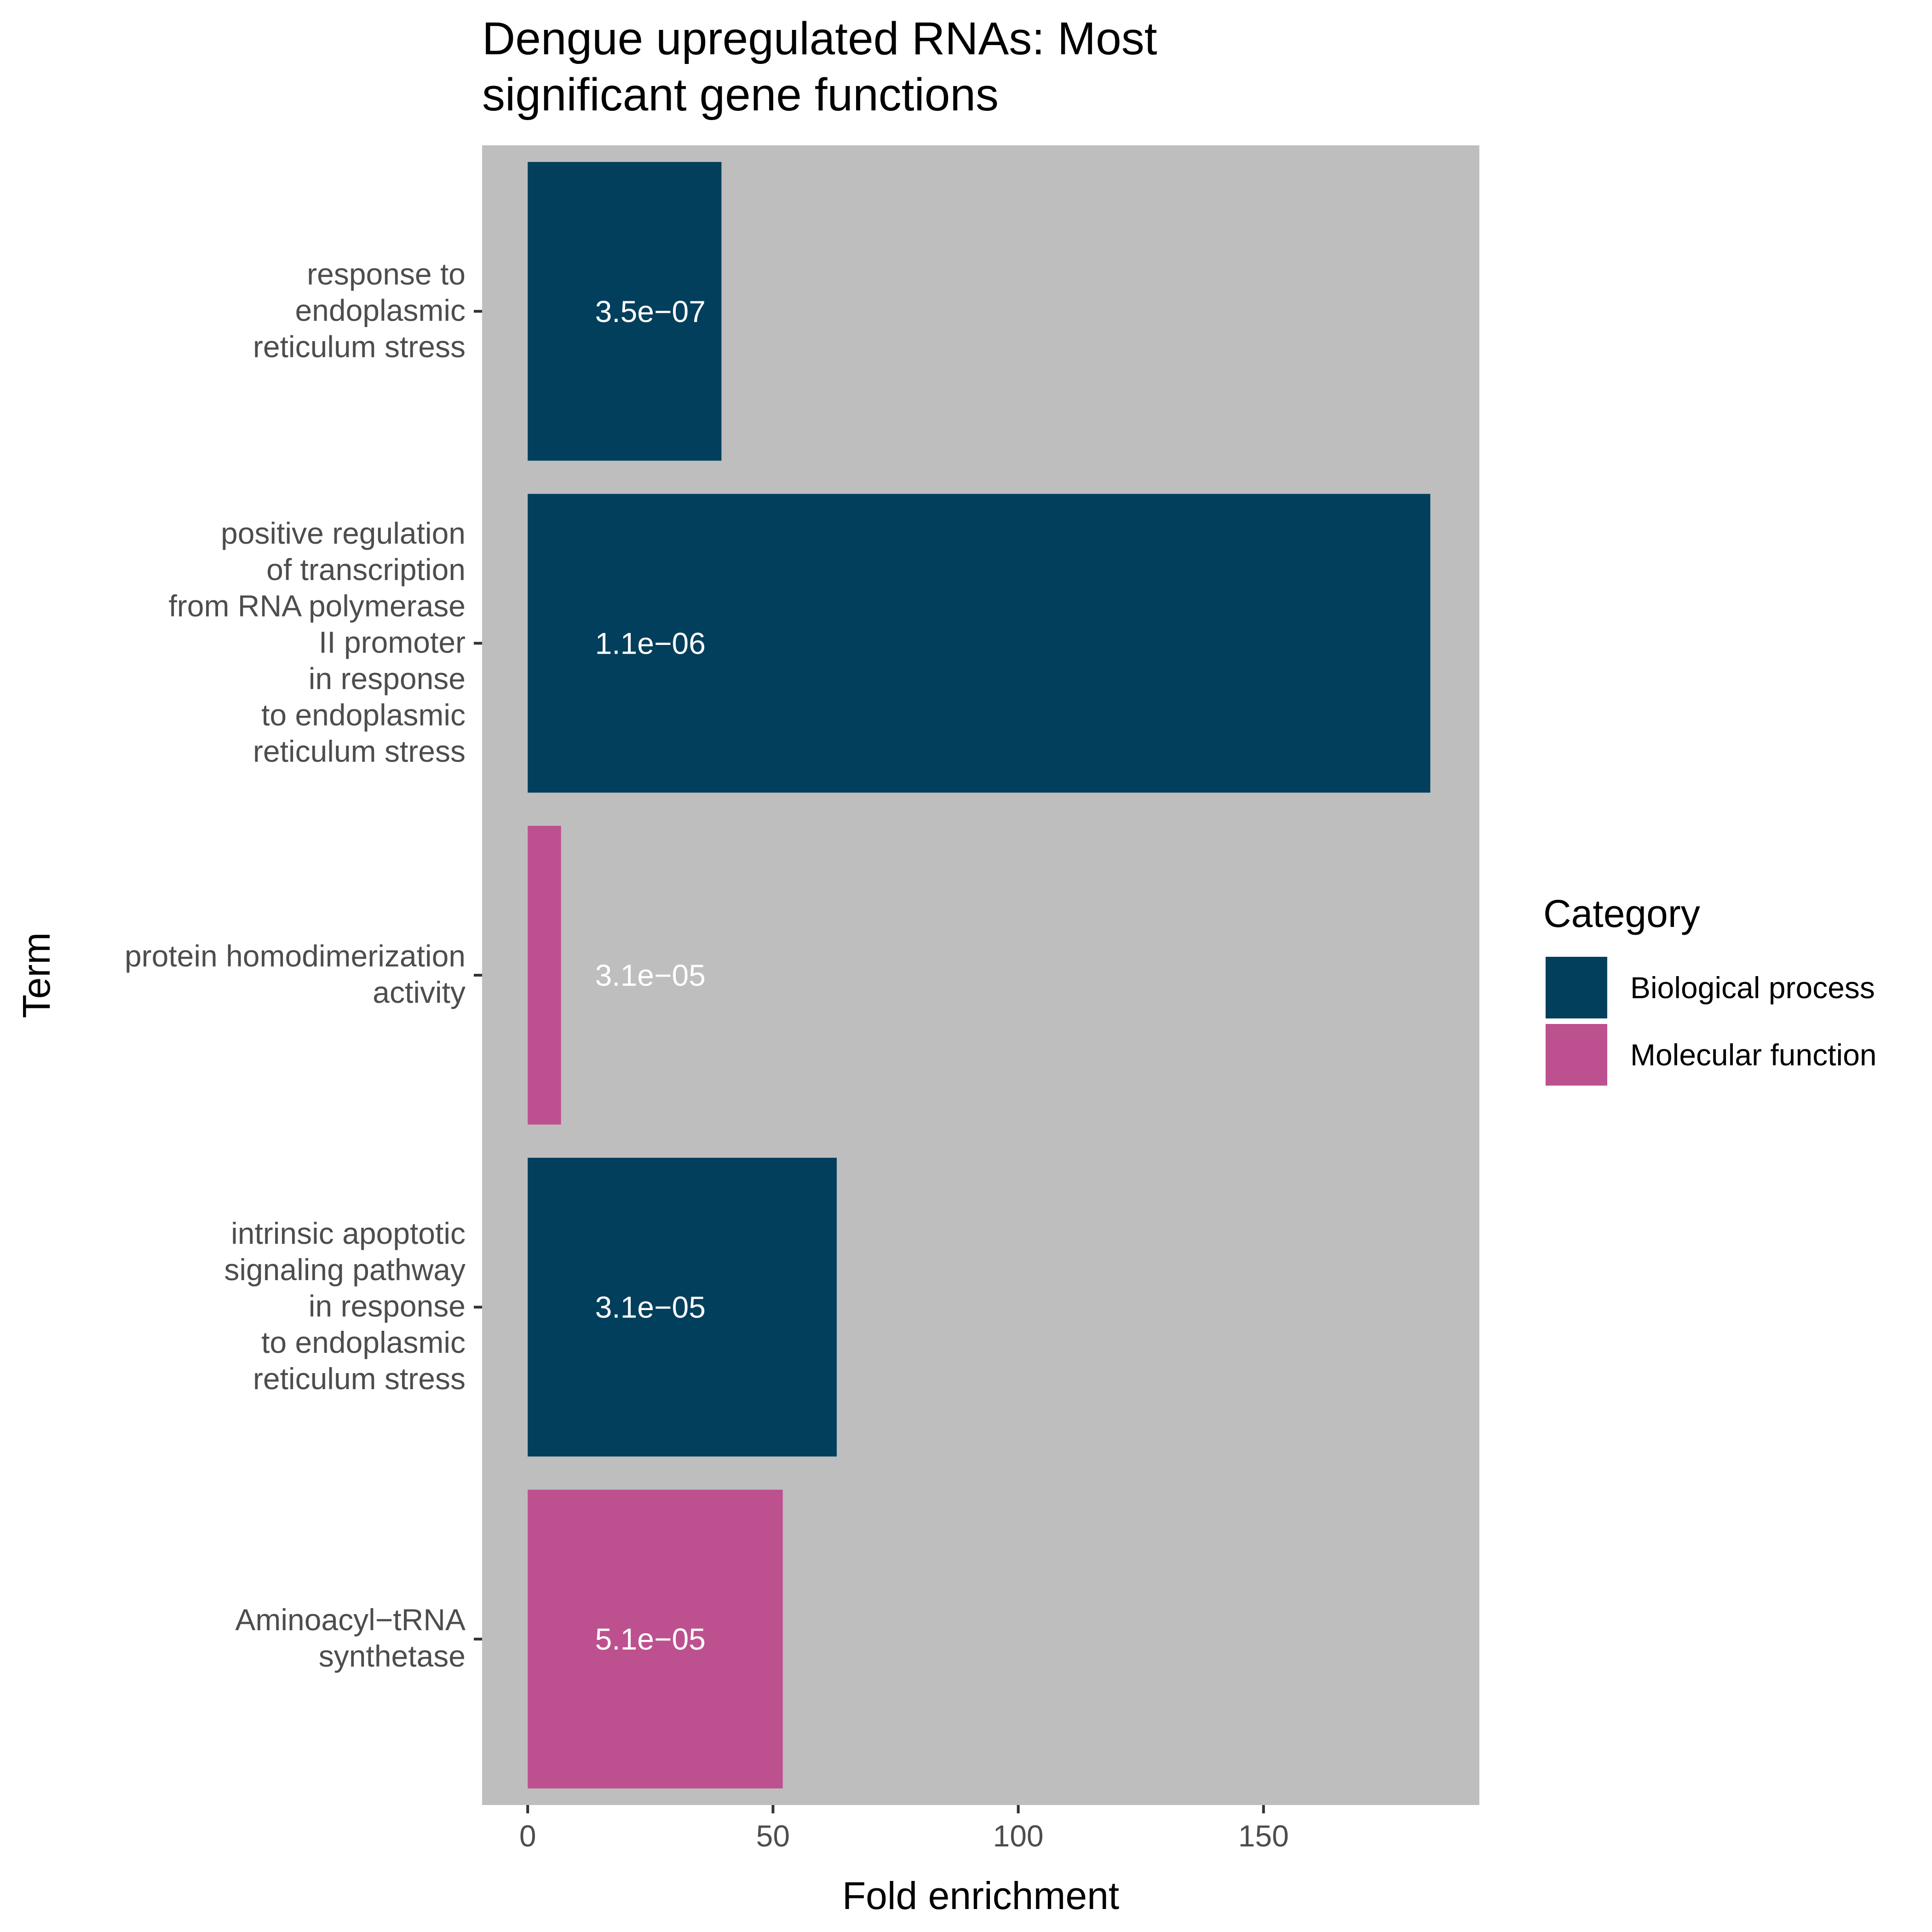 The height and width of the screenshot is (1932, 1932). Describe the element at coordinates (419, 992) in the screenshot. I see `y-tick-label: activity` at that location.